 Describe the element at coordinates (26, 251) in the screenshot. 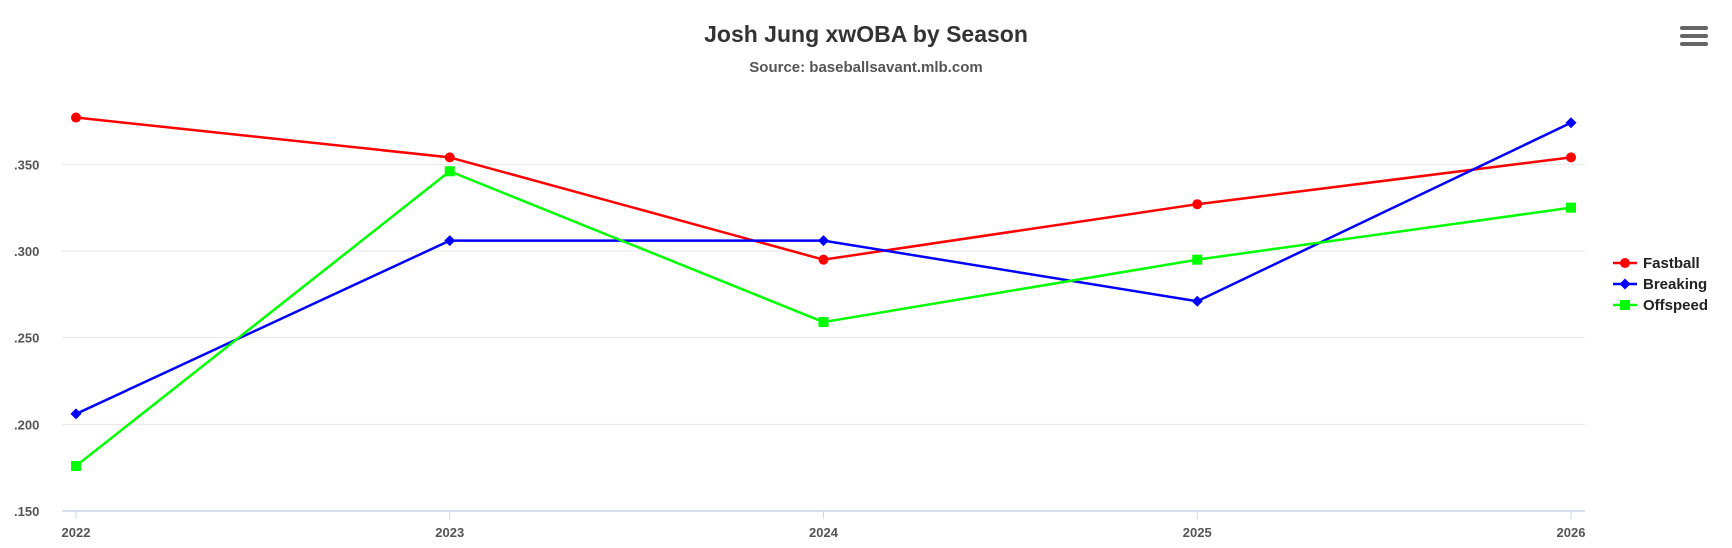

I see `y-tick-label: .300` at that location.